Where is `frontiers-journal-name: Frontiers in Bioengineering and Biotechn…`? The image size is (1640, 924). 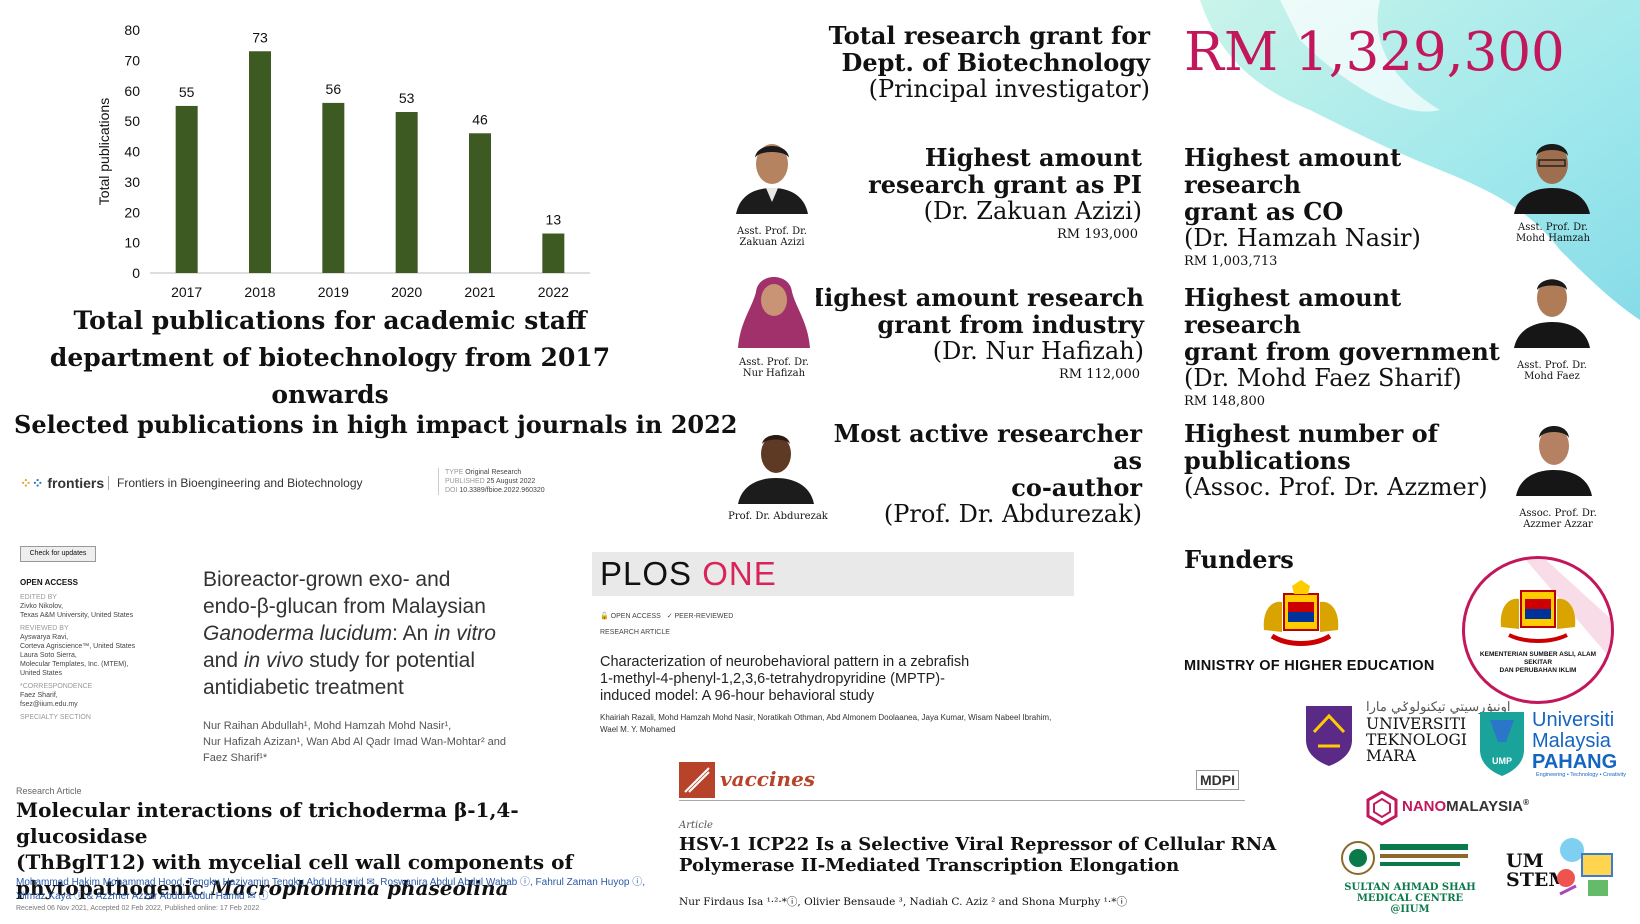 frontiers-journal-name: Frontiers in Bioengineering and Biotechn… is located at coordinates (235, 483).